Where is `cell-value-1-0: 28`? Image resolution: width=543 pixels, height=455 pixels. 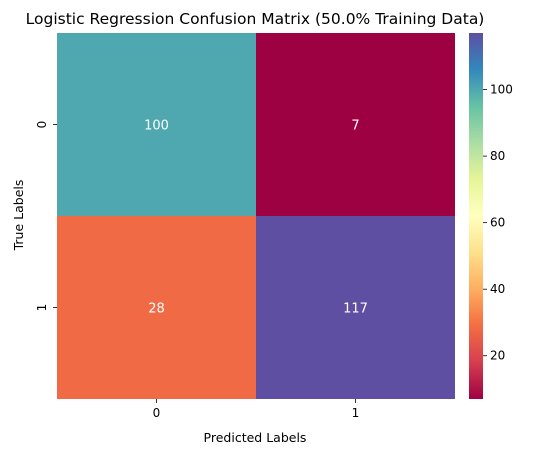
cell-value-1-0: 28 is located at coordinates (156, 309).